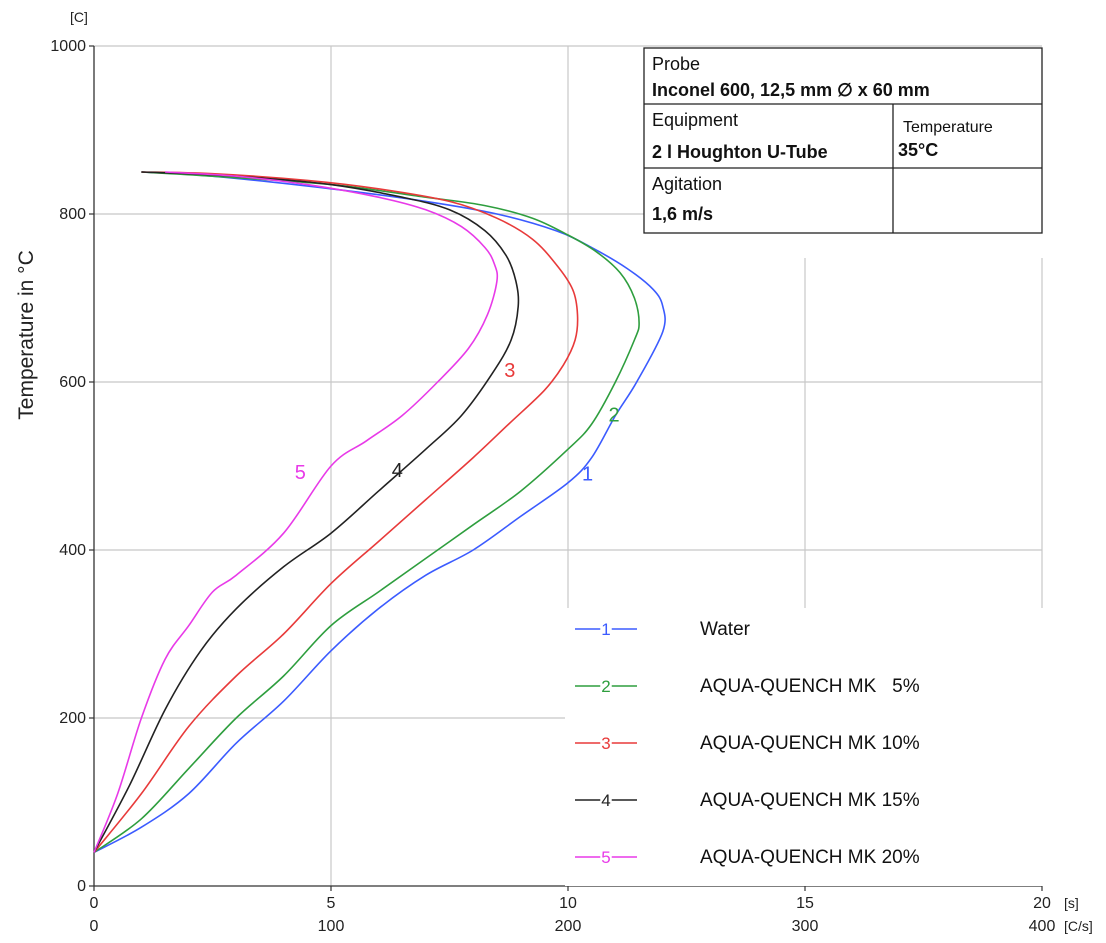  What do you see at coordinates (79, 17) in the screenshot?
I see `y-unit-label: [C]` at bounding box center [79, 17].